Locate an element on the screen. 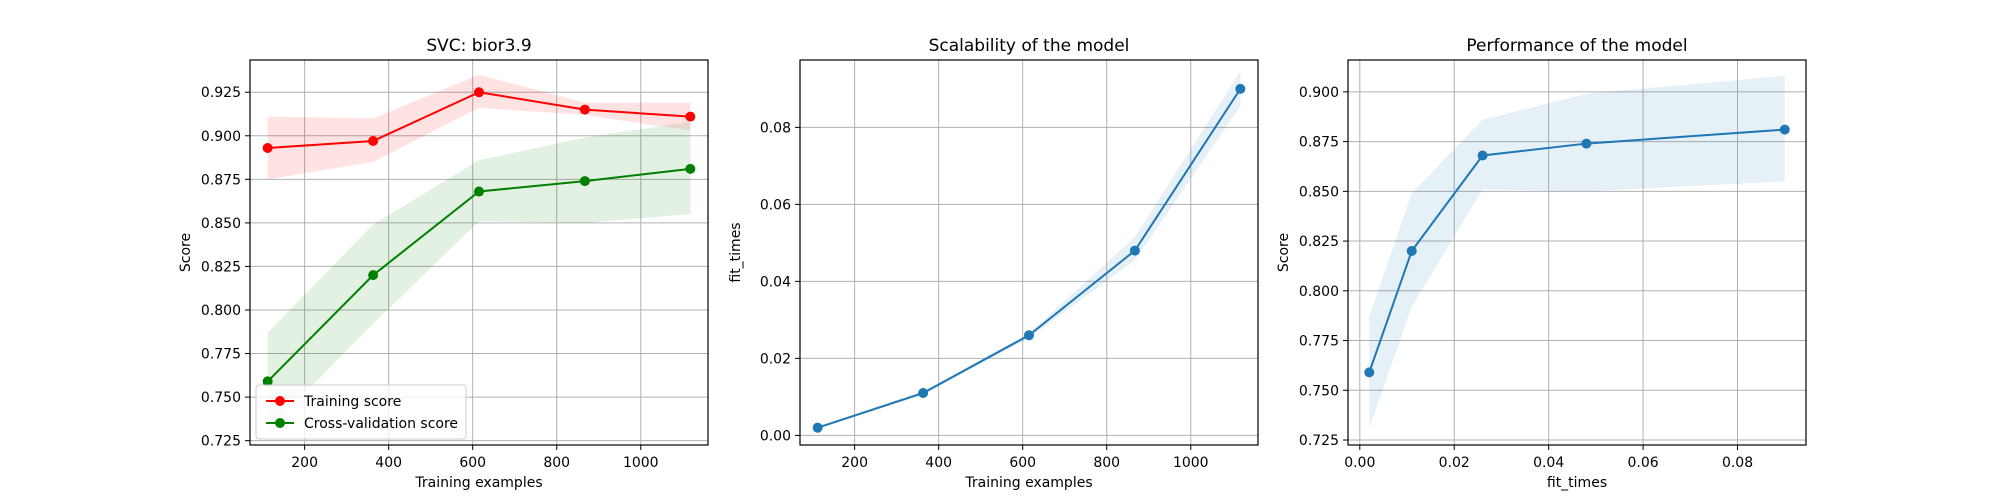 The width and height of the screenshot is (2000, 500). y-tick-label: 0.04 is located at coordinates (775, 282).